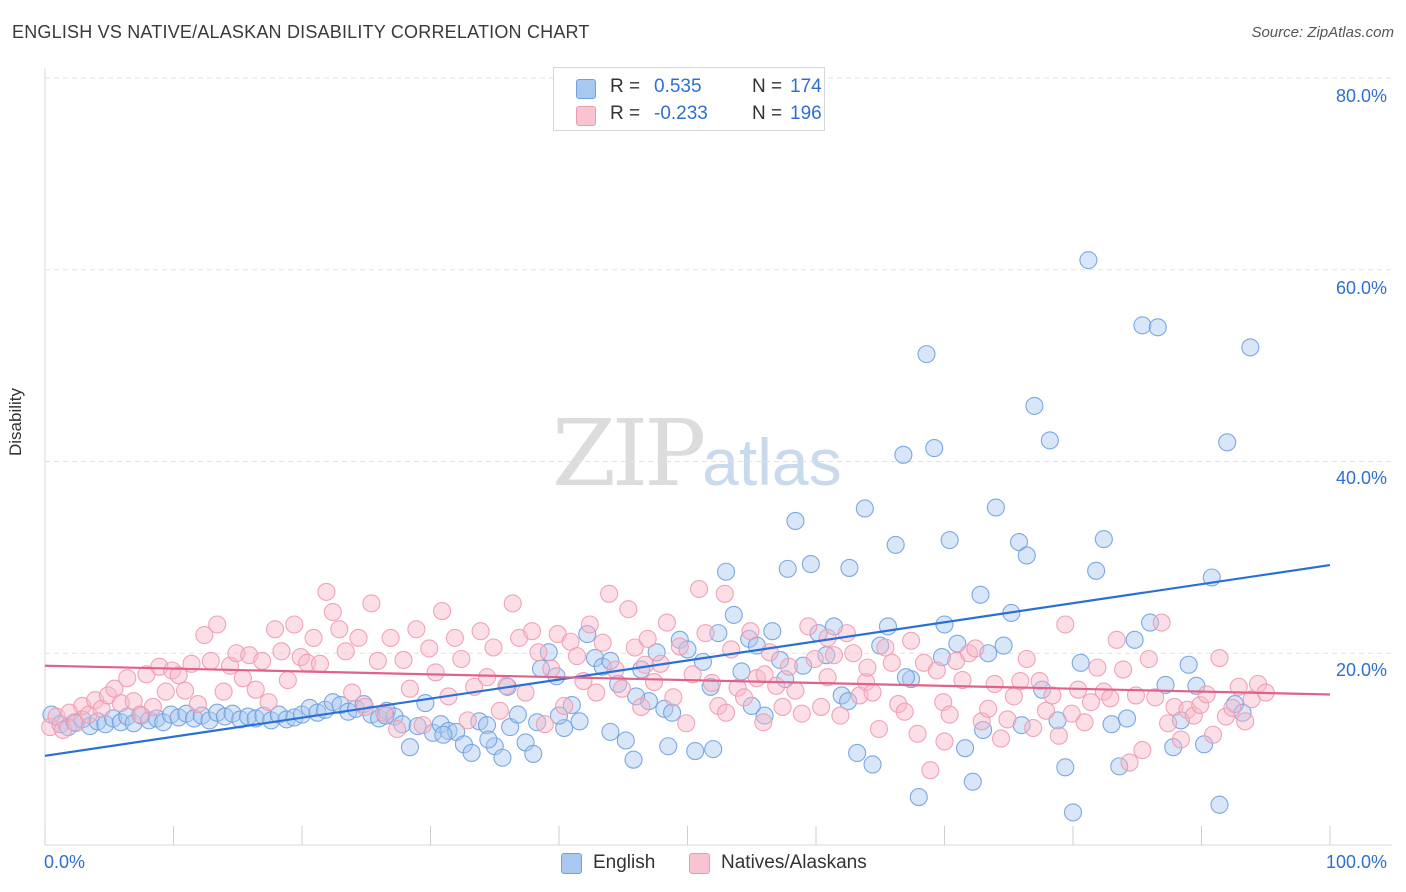  Describe the element at coordinates (687, 680) in the screenshot. I see `trend-line-natives` at that location.